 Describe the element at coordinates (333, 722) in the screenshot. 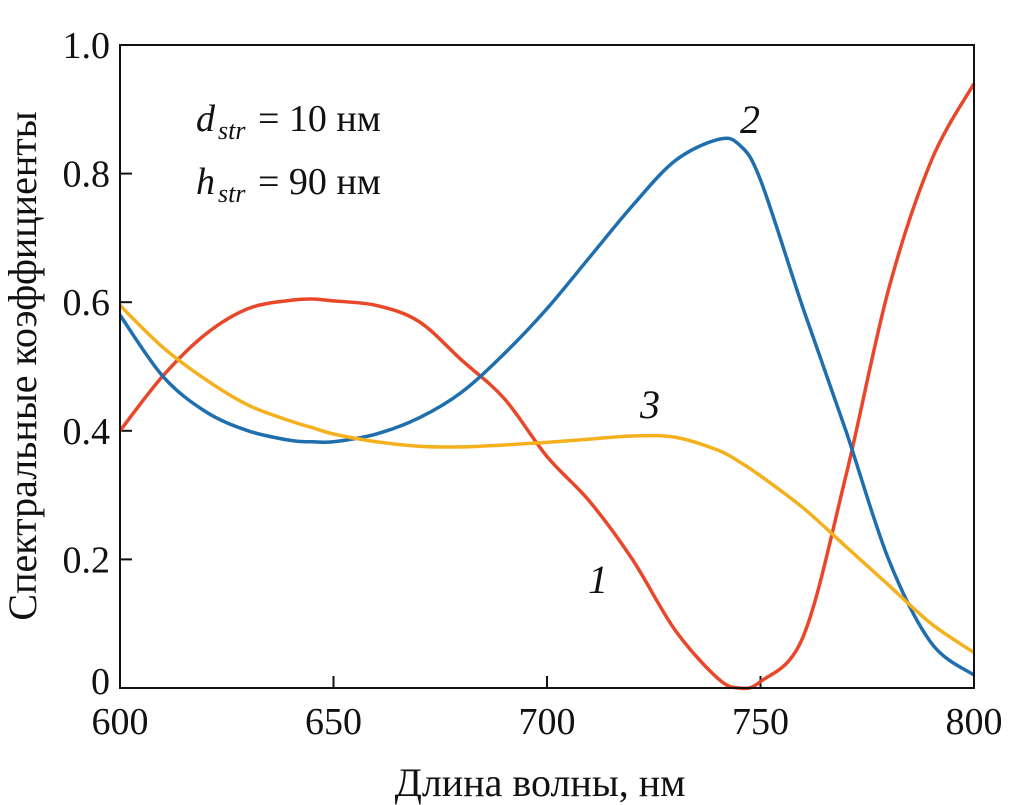

I see `x-tick-label: 650` at that location.